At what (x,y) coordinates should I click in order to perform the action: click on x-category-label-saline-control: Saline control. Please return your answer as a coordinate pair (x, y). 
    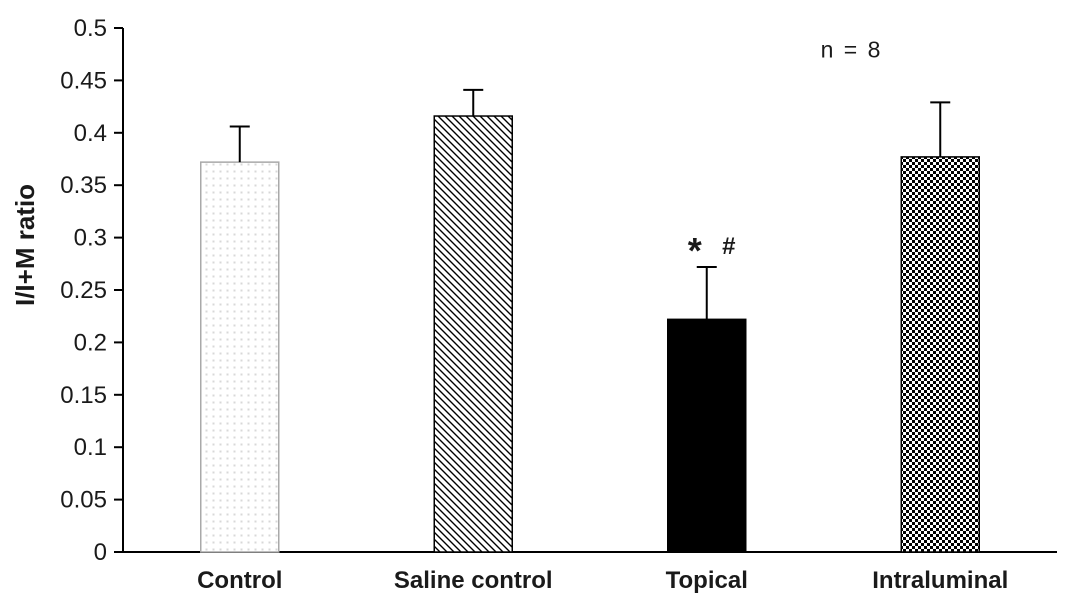
    Looking at the image, I should click on (473, 580).